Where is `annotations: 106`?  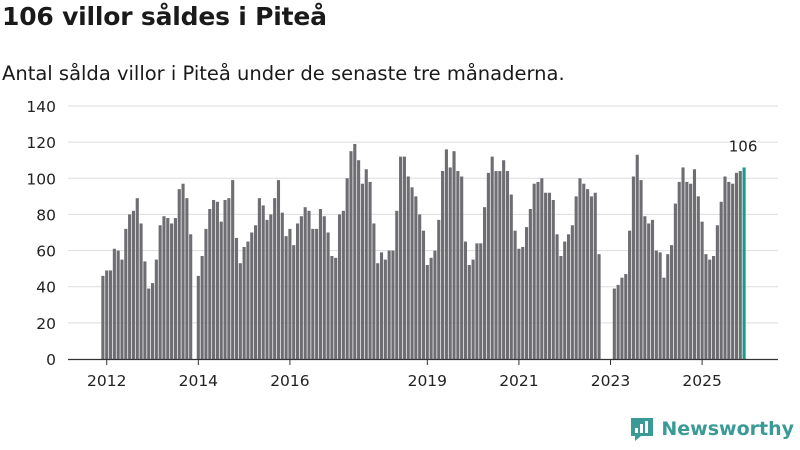 annotations: 106 is located at coordinates (743, 146).